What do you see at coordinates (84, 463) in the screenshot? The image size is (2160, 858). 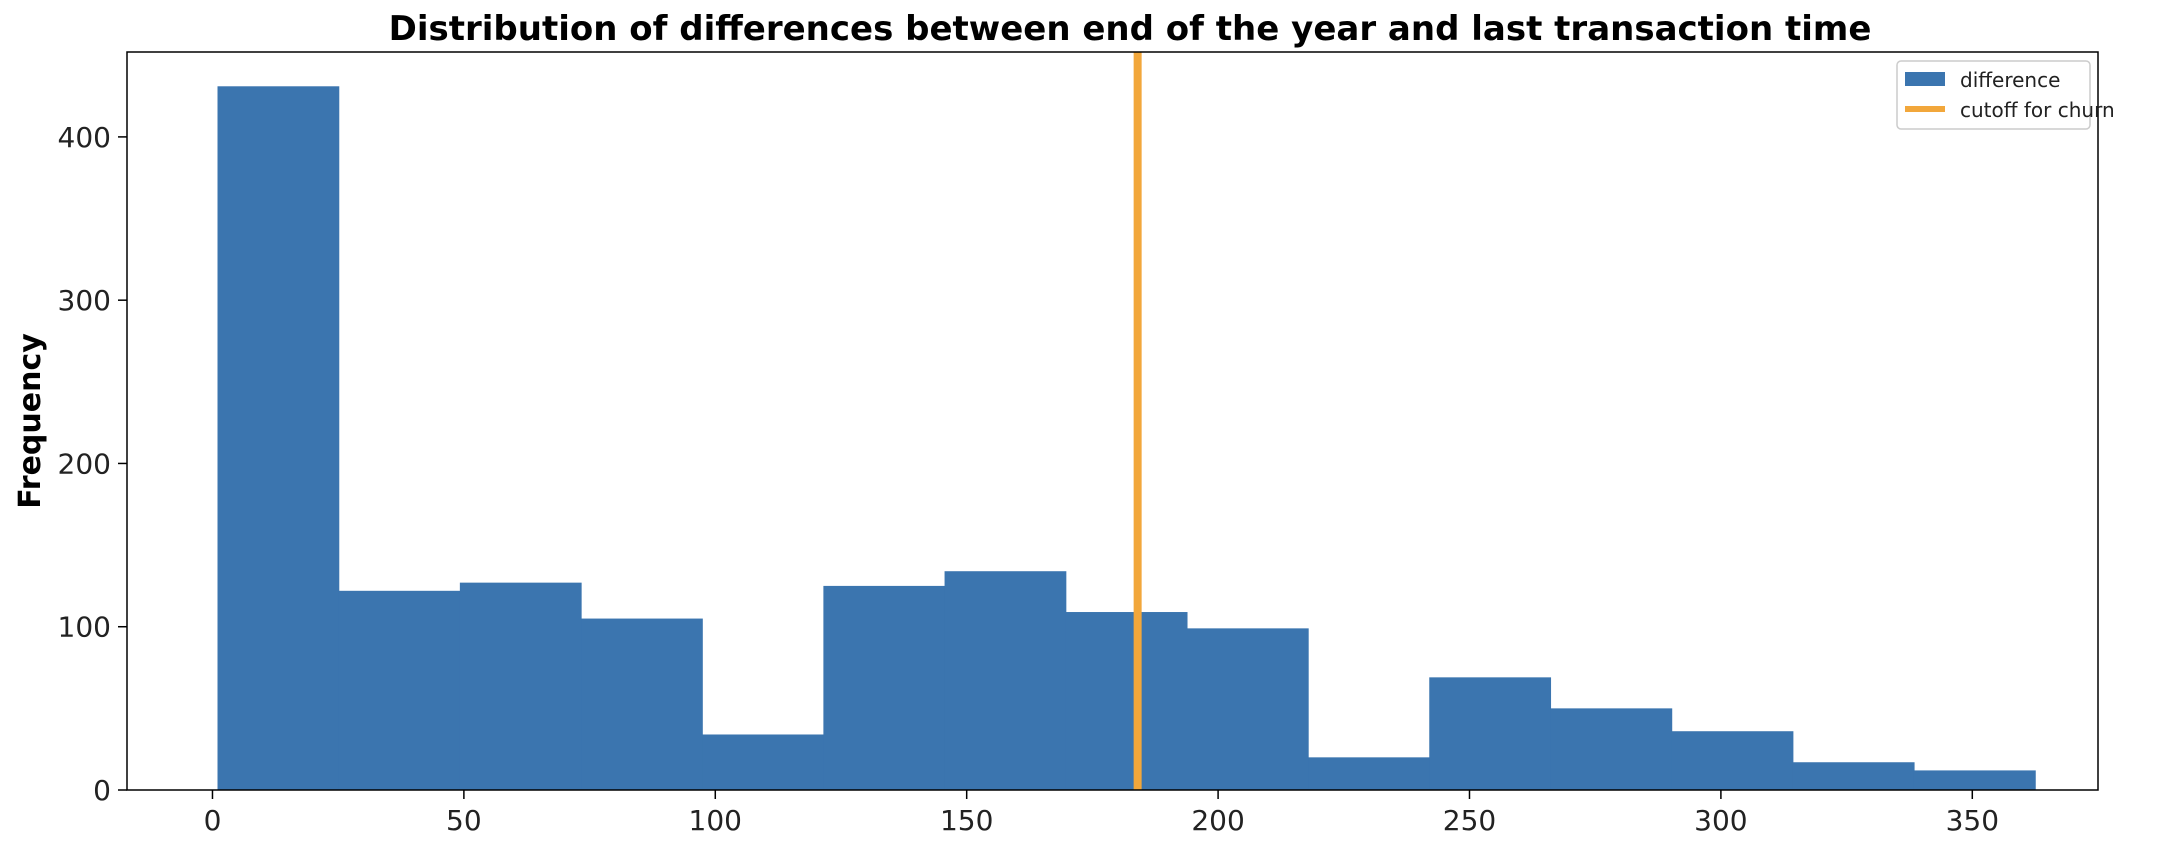 I see `y-tick-label: 200` at bounding box center [84, 463].